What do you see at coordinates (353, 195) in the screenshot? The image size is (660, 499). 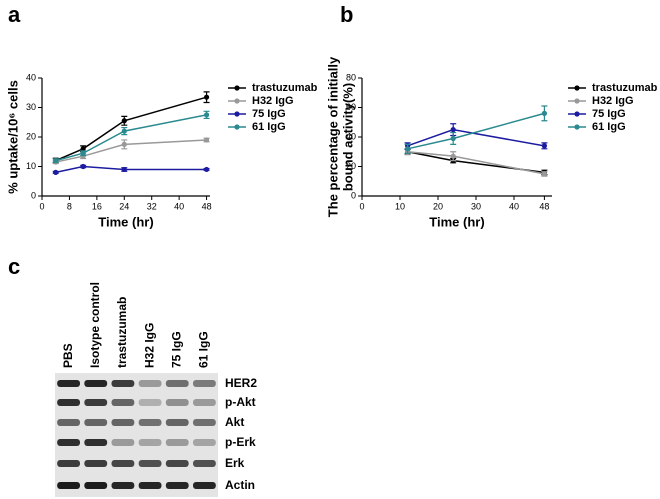 I see `y-tick-label: 0` at bounding box center [353, 195].